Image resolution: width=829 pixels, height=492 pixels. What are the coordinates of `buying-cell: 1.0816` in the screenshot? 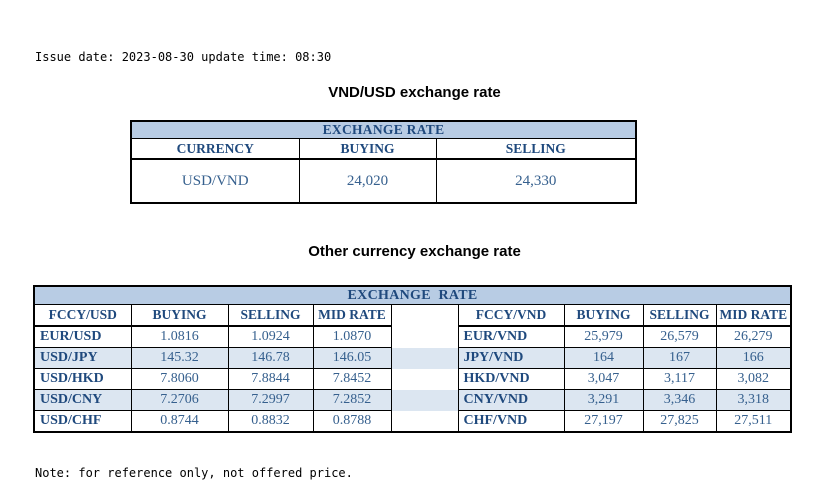 It's located at (179, 336).